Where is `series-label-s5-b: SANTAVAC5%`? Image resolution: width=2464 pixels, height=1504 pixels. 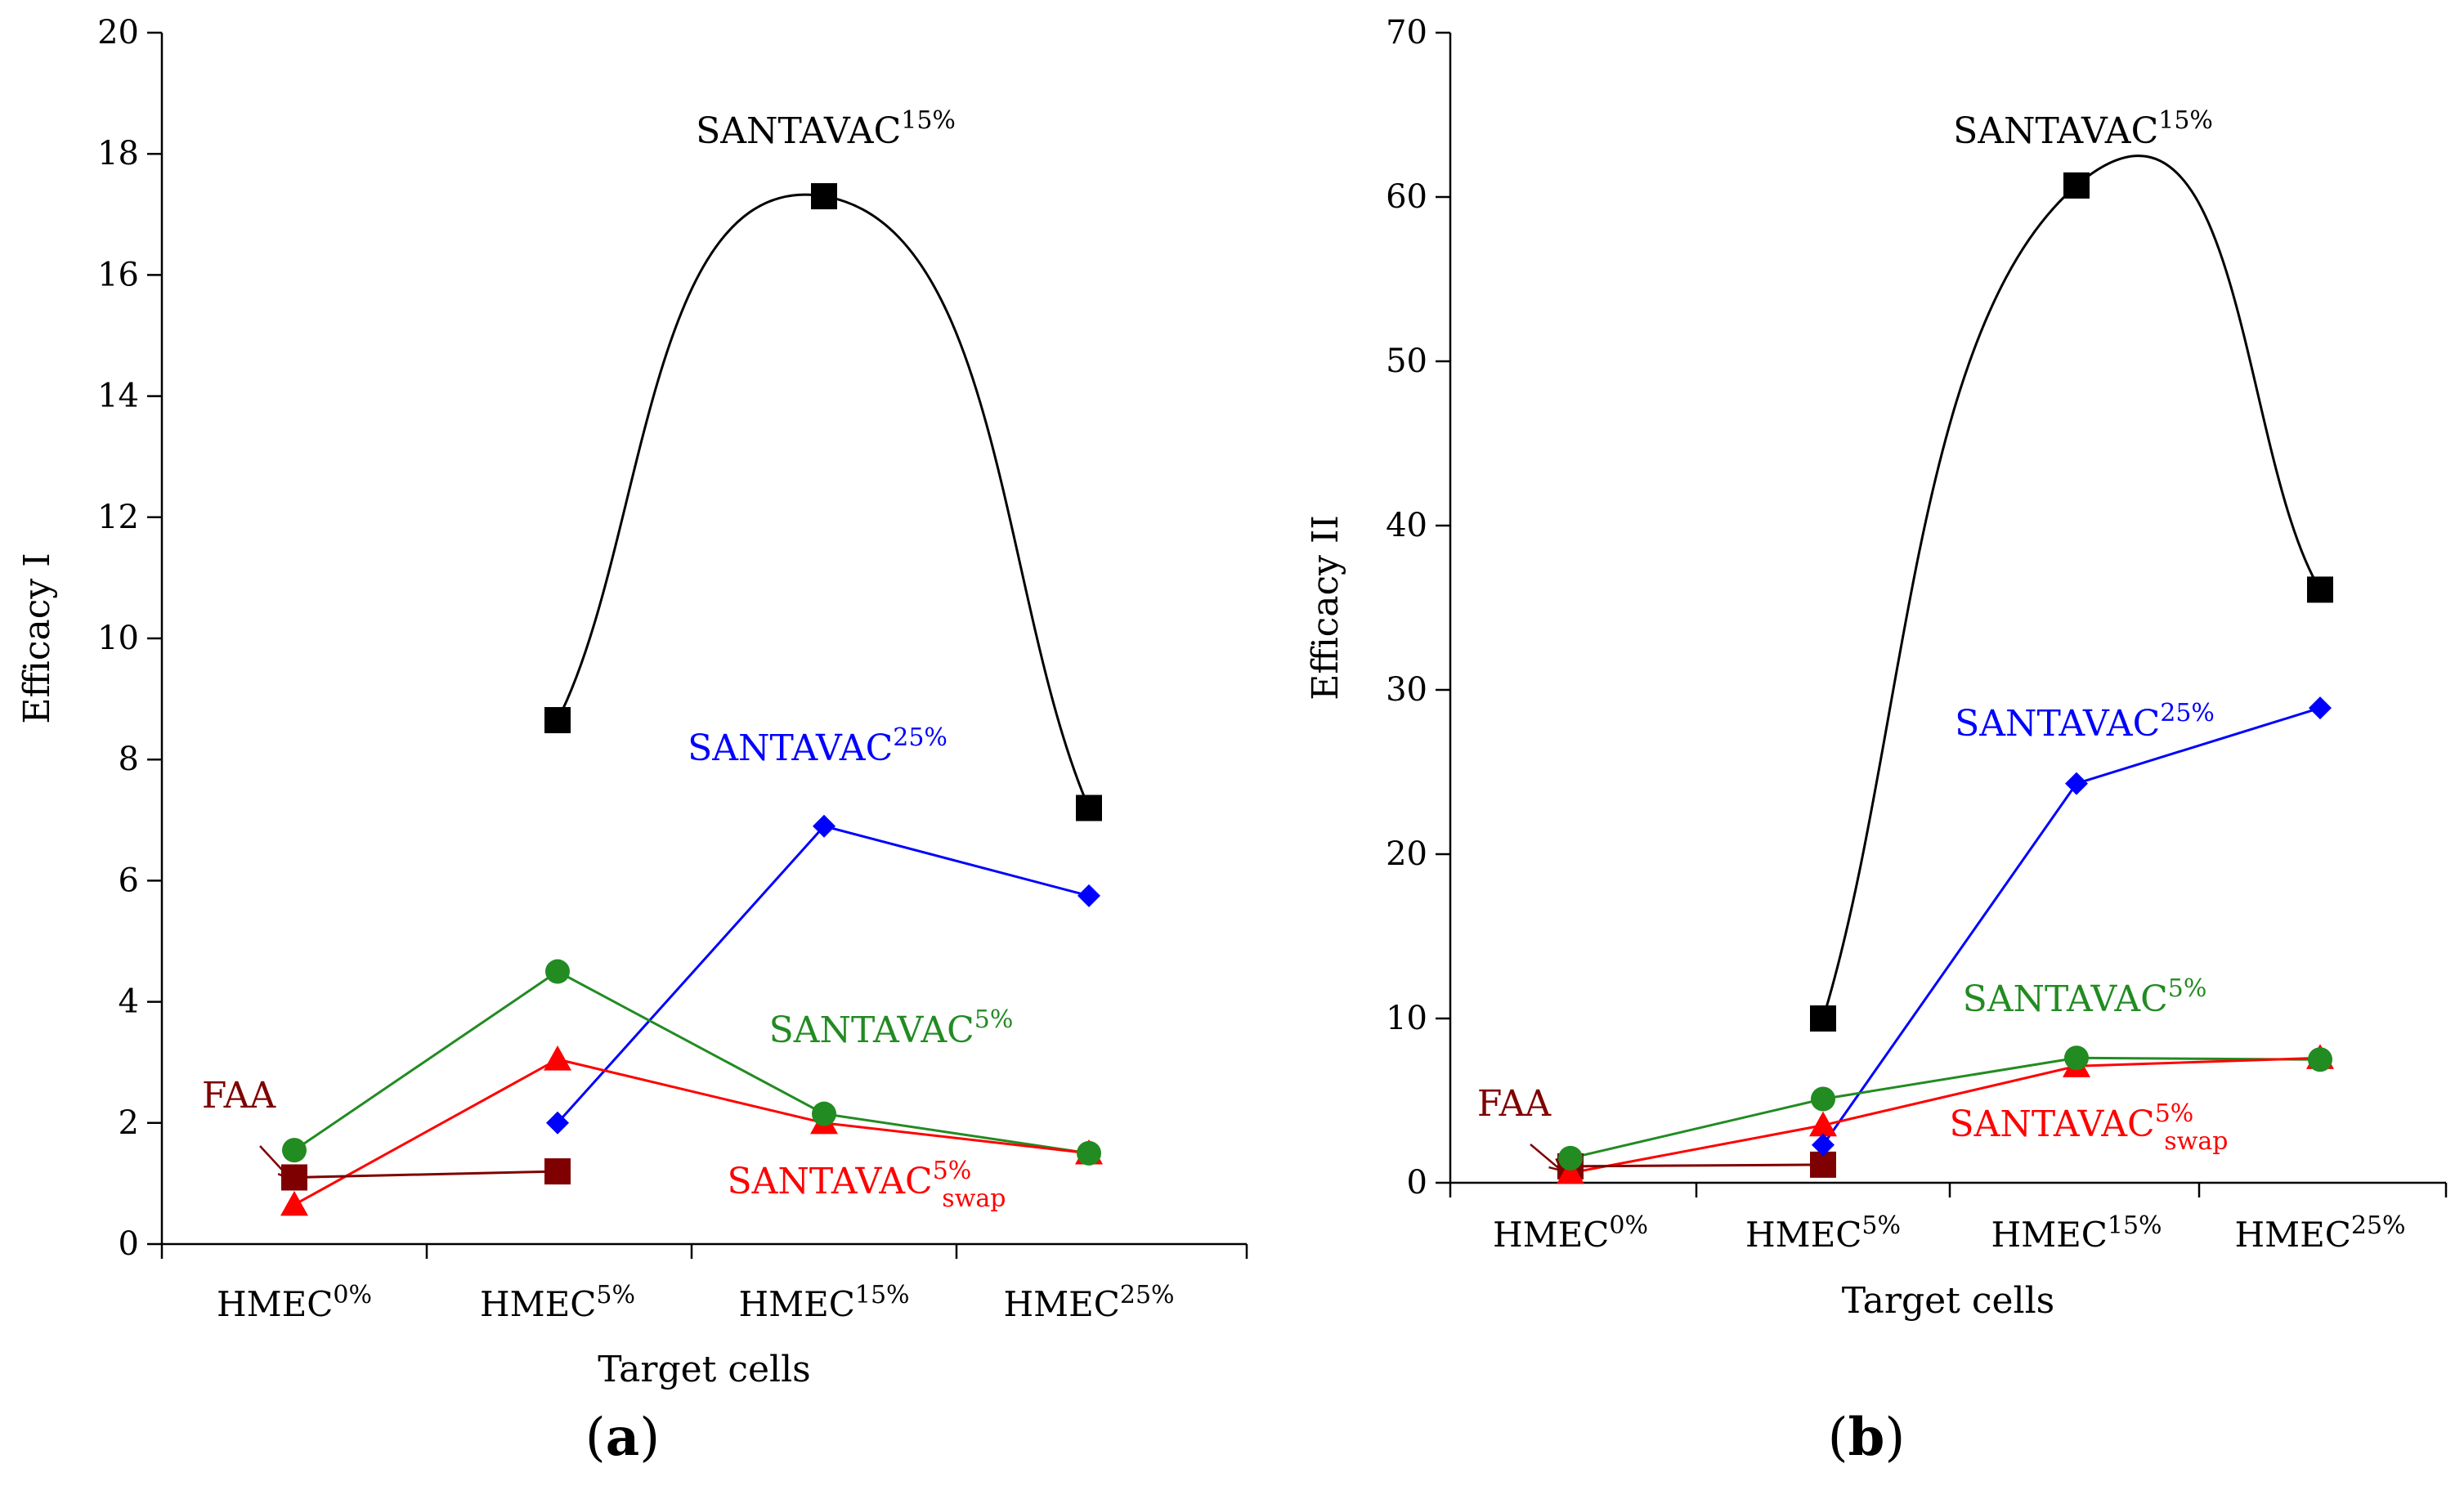 series-label-s5-b: SANTAVAC5% is located at coordinates (2085, 997).